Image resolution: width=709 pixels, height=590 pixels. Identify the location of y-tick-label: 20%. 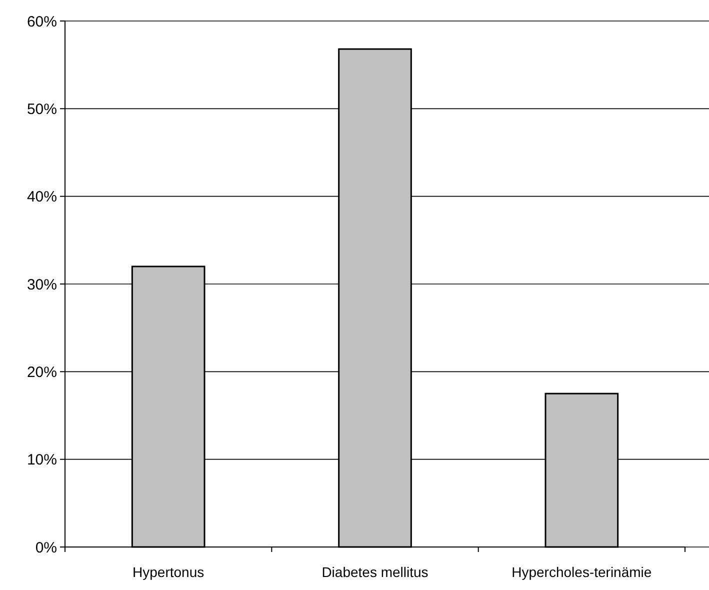
(41, 372).